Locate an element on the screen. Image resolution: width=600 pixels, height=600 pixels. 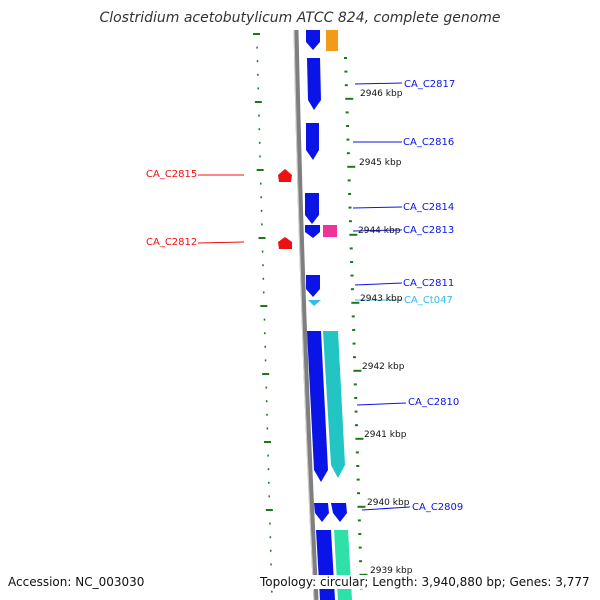
feature-orange is located at coordinates (332, 40).